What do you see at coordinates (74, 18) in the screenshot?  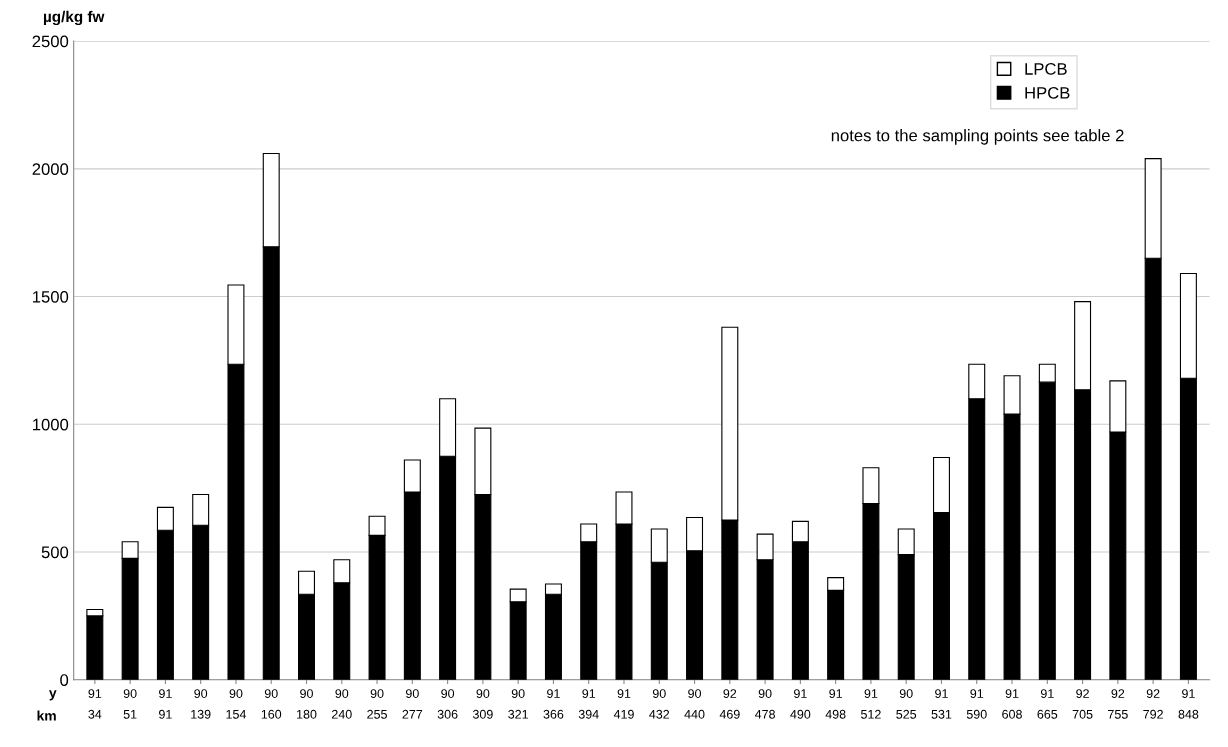 I see `y-axis-title: µg/kg fw` at bounding box center [74, 18].